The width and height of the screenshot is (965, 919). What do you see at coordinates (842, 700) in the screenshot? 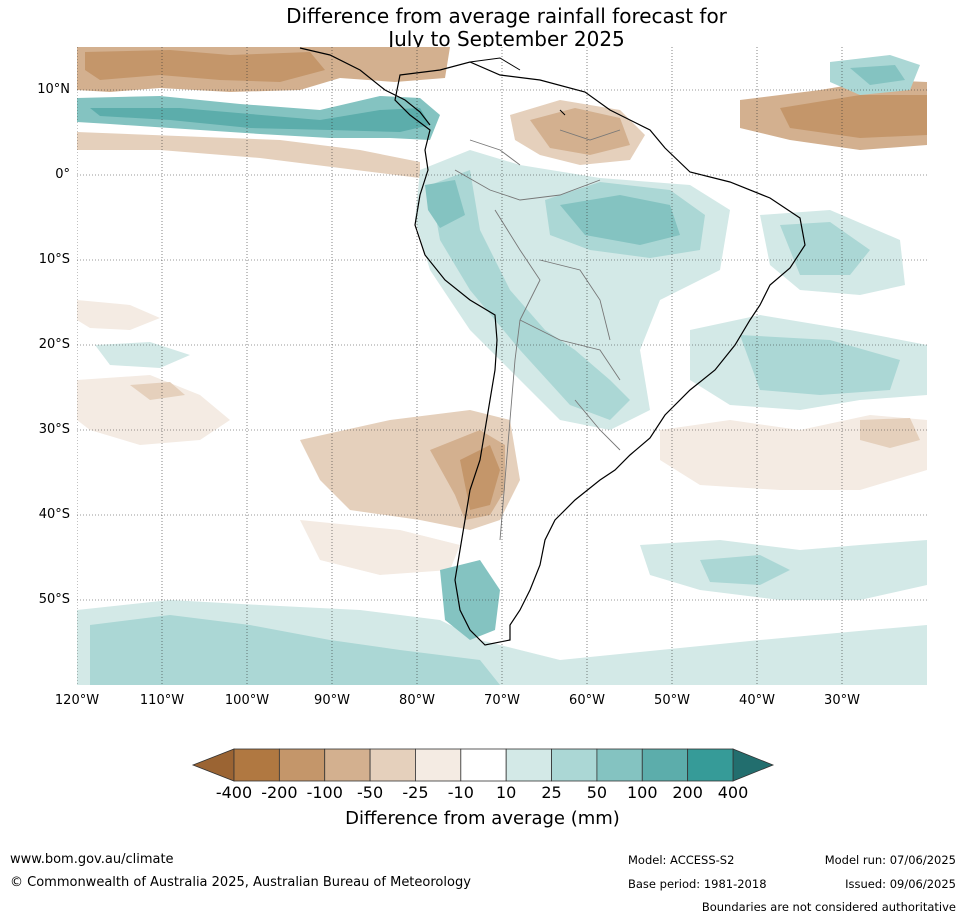
I see `lon-label-30w: 30°W` at bounding box center [842, 700].